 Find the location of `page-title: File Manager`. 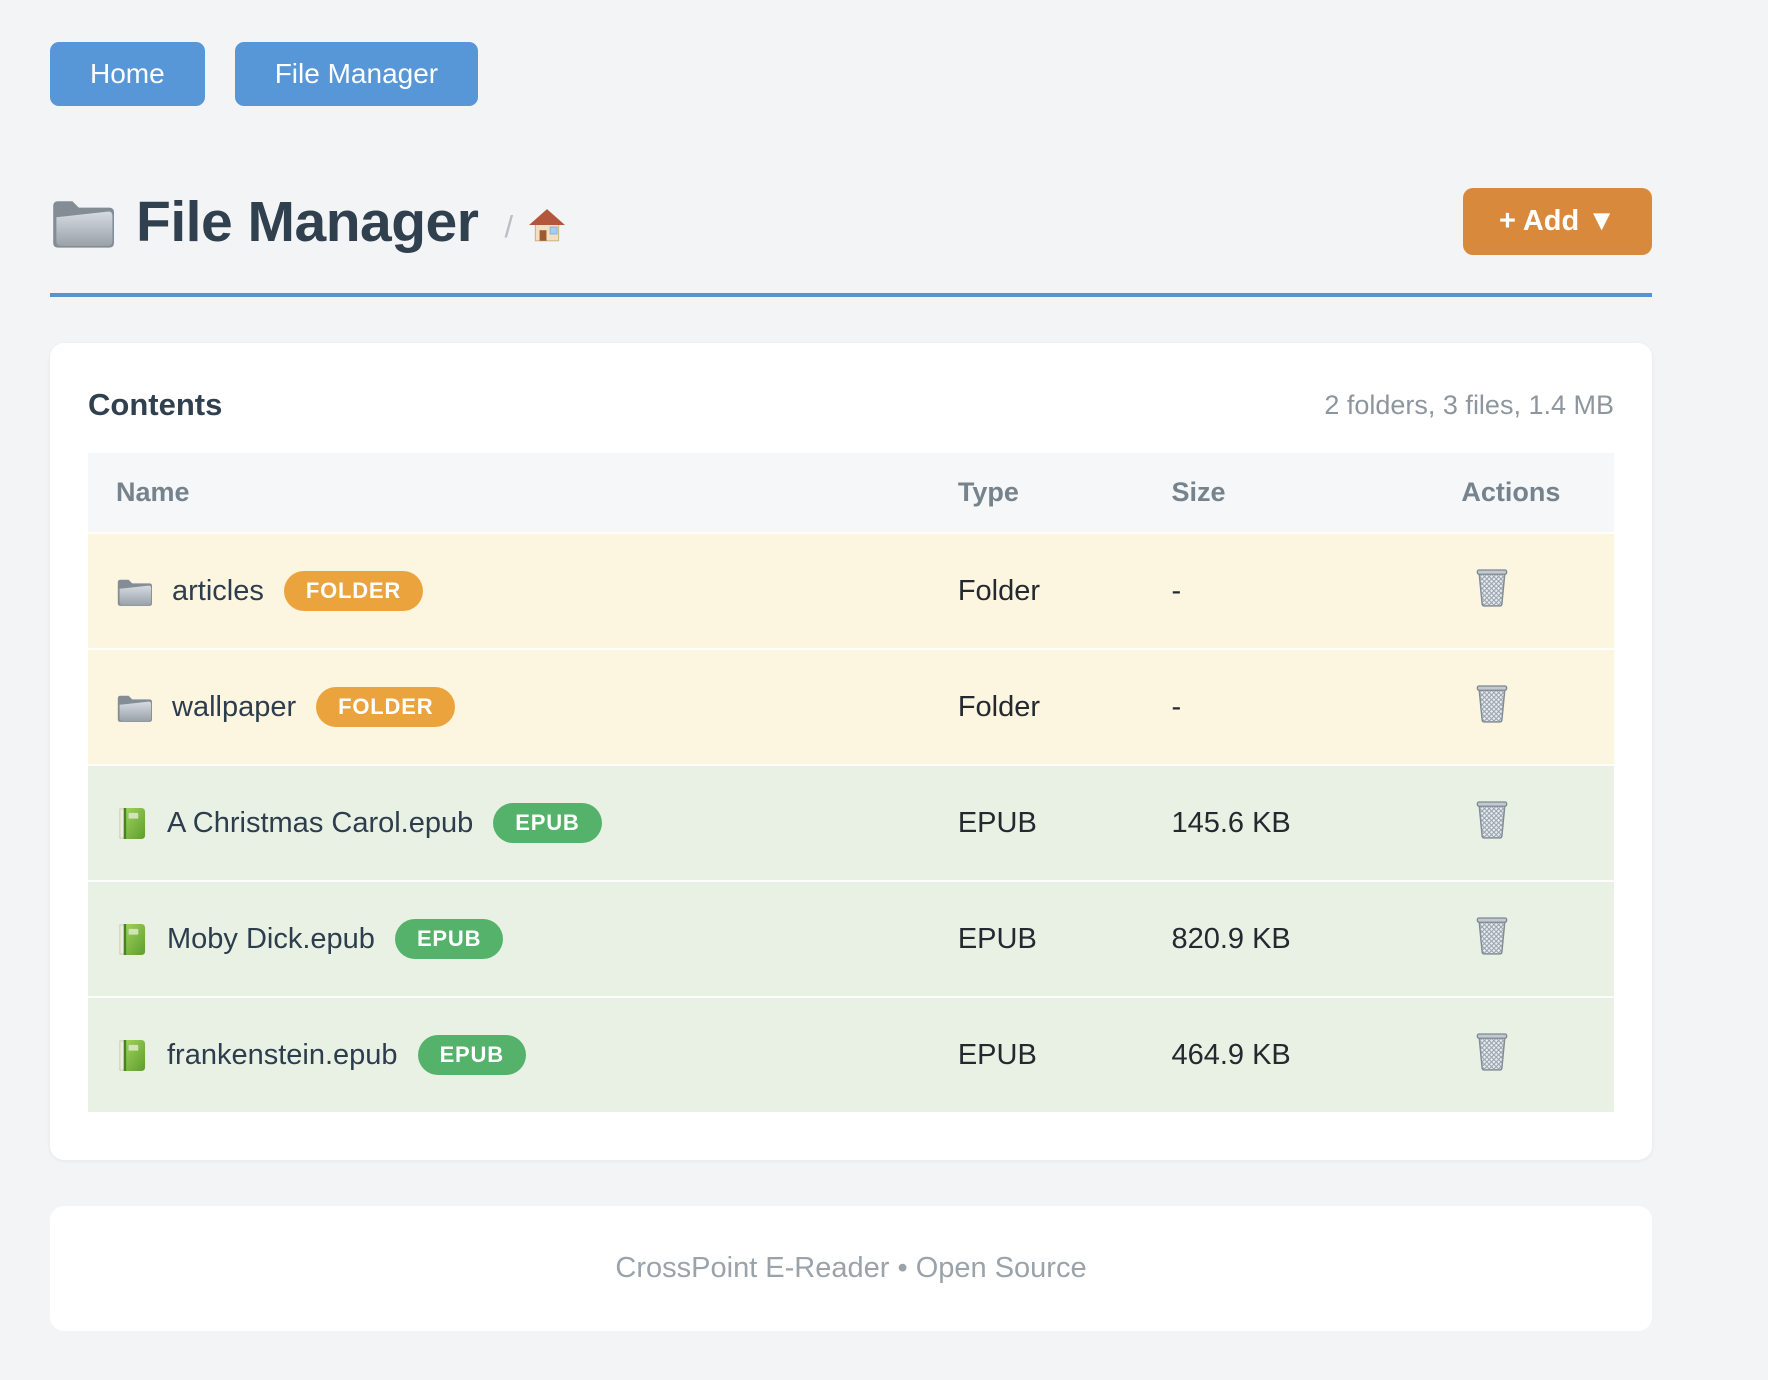

page-title: File Manager is located at coordinates (307, 221).